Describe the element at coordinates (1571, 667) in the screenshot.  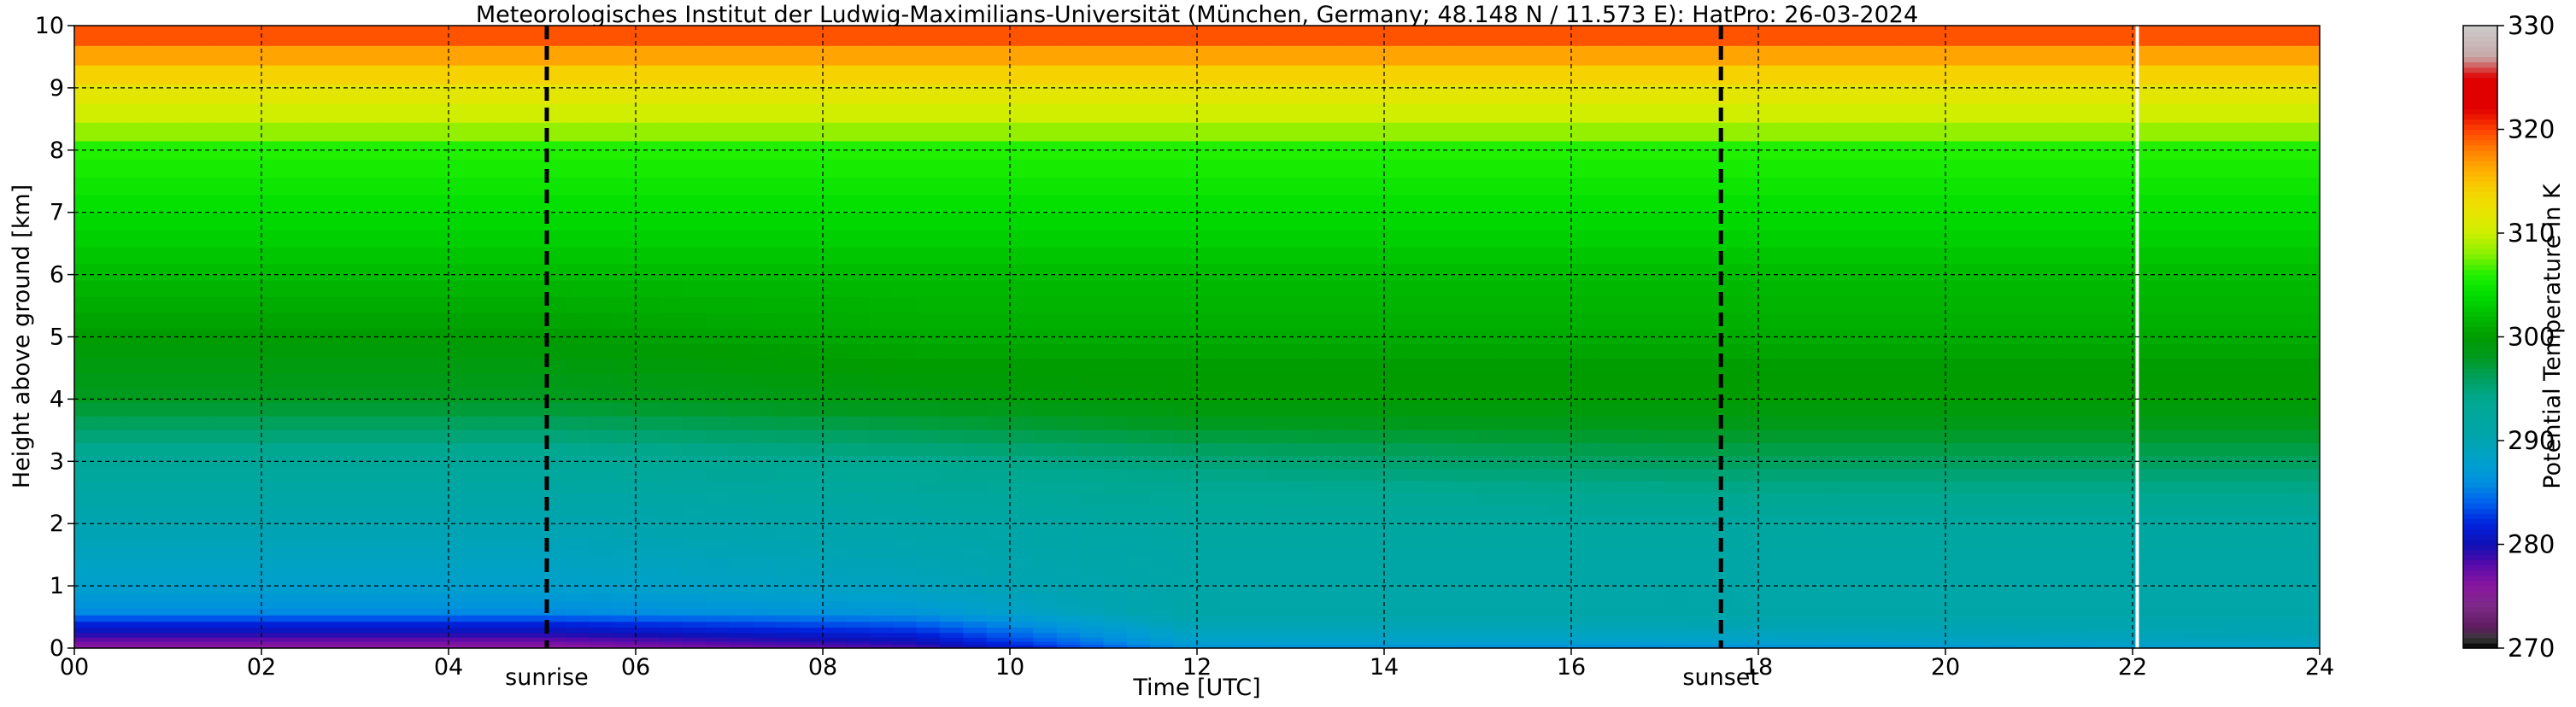
I see `x-tick-label: 16` at that location.